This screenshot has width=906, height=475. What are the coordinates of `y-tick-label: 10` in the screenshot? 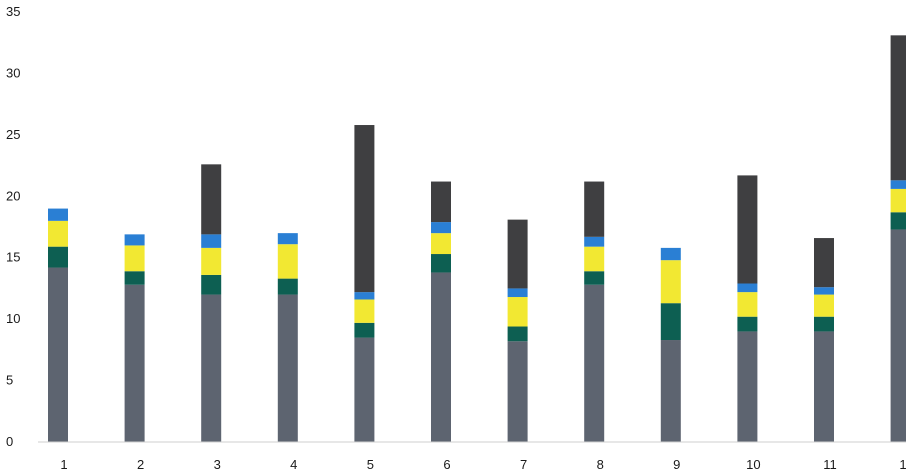 It's located at (13, 318).